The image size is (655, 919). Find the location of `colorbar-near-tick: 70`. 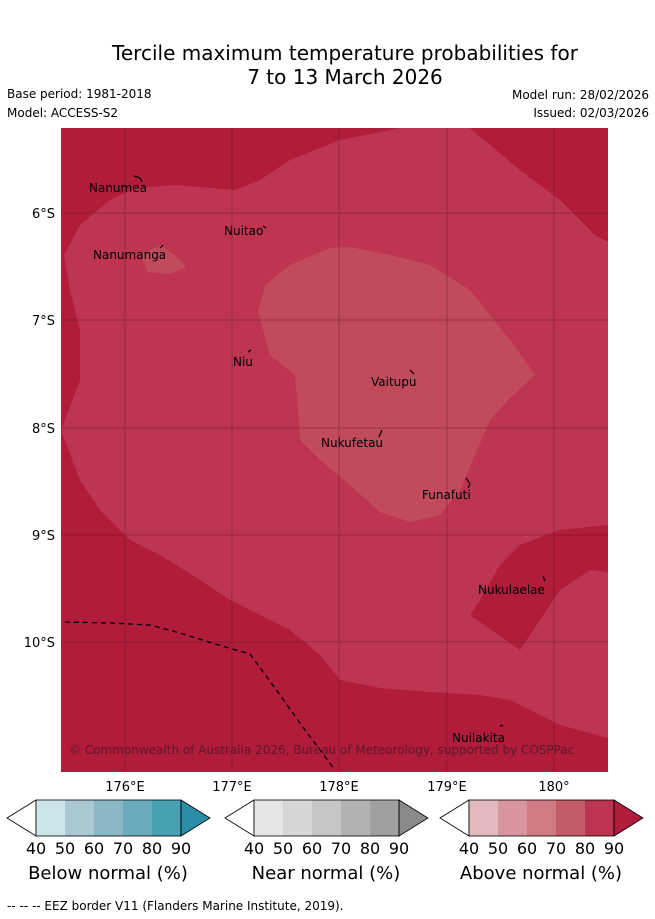

colorbar-near-tick: 70 is located at coordinates (341, 848).